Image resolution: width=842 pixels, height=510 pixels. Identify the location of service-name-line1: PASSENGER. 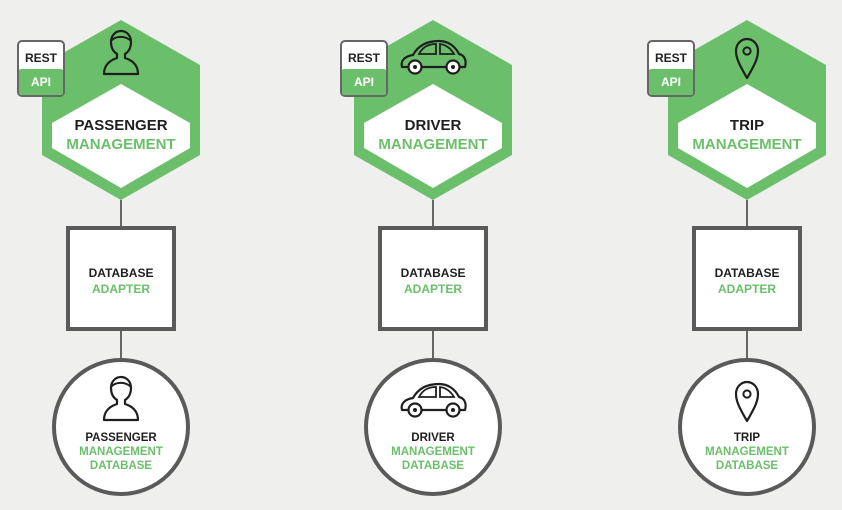
(120, 125).